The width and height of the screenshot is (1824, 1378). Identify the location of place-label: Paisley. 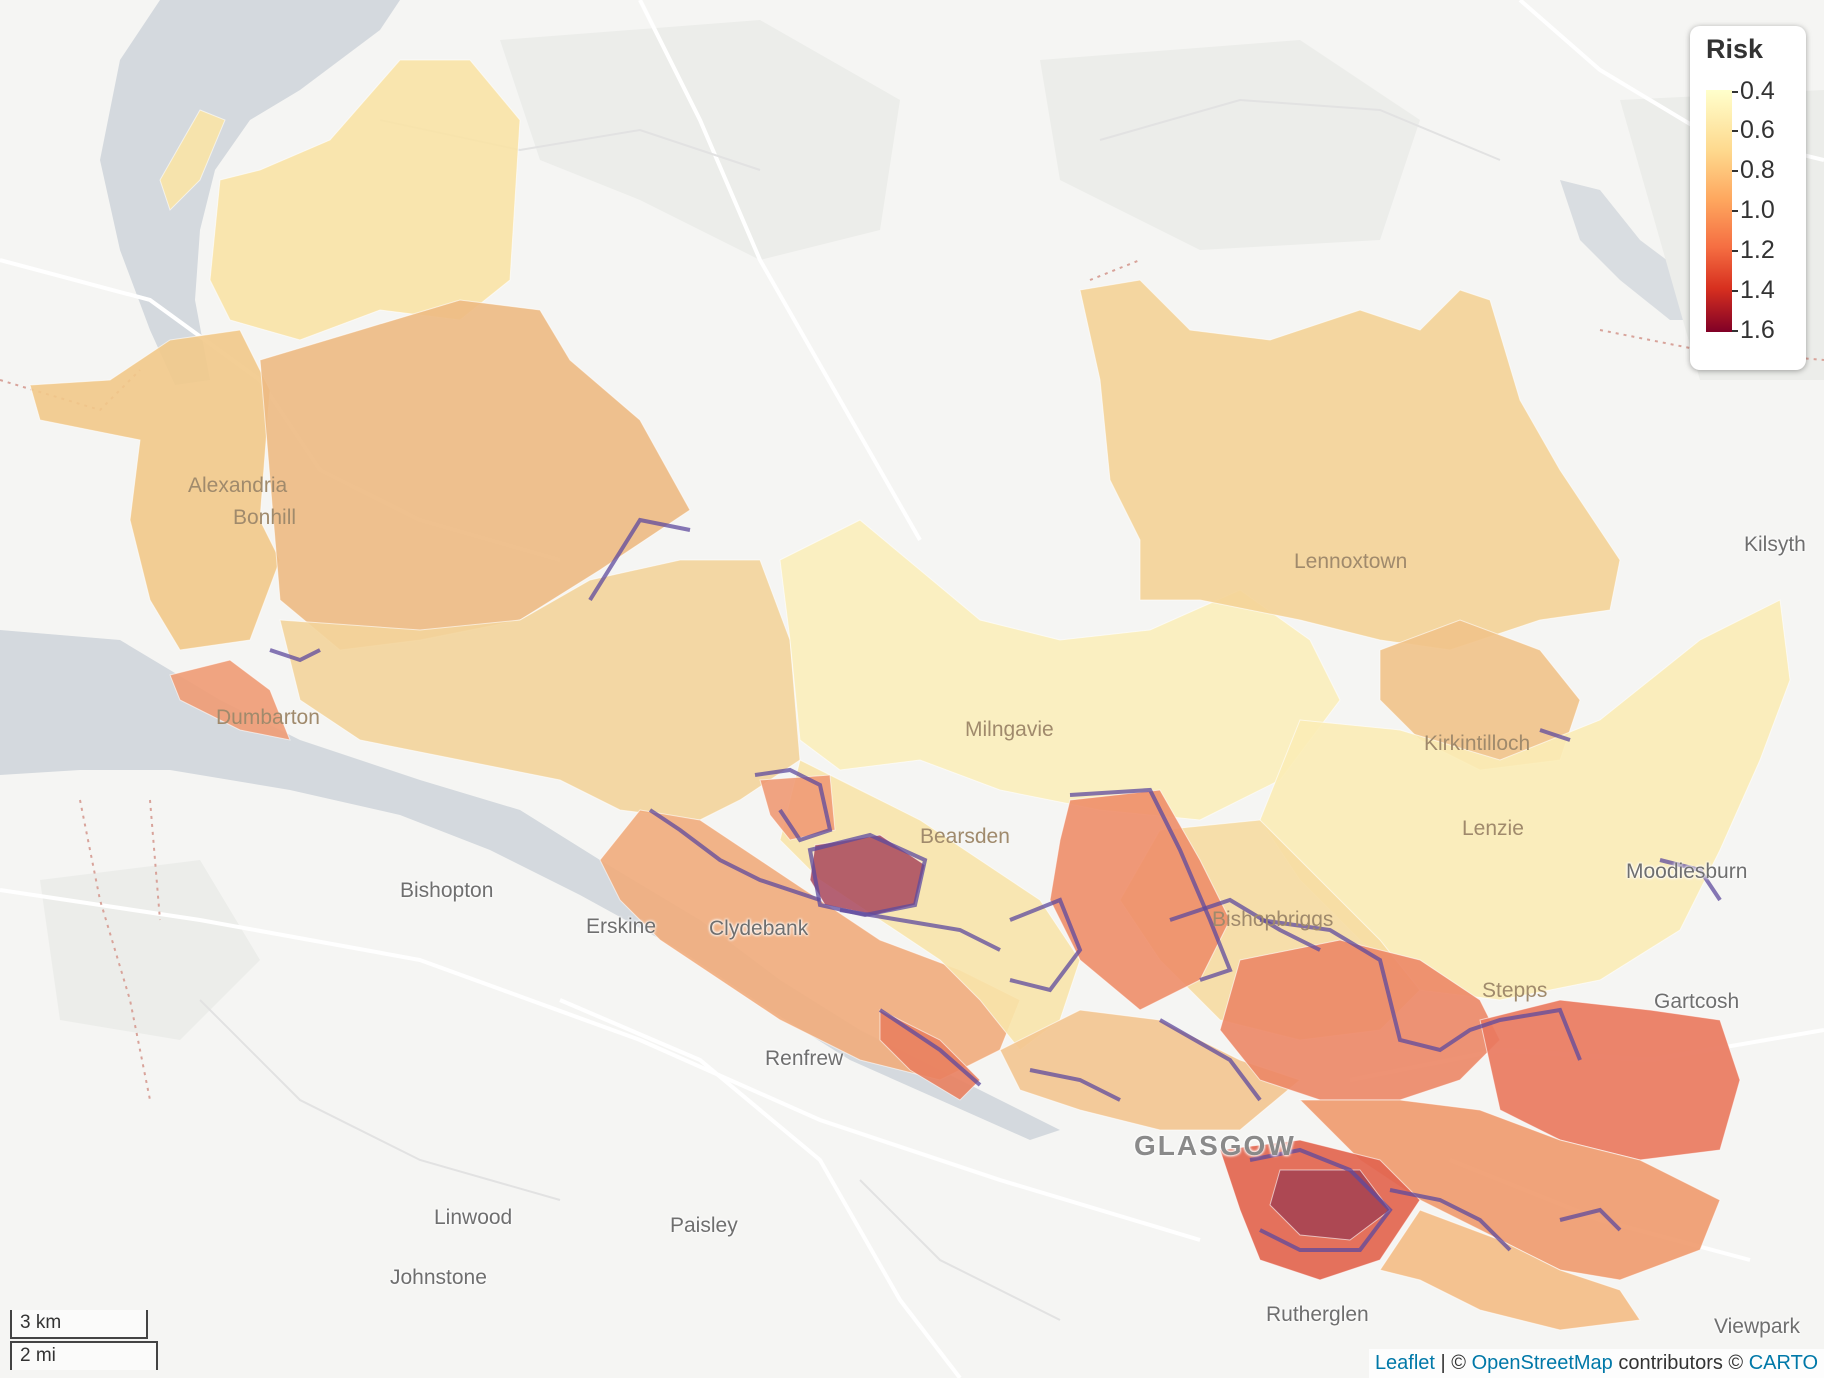
(704, 1225).